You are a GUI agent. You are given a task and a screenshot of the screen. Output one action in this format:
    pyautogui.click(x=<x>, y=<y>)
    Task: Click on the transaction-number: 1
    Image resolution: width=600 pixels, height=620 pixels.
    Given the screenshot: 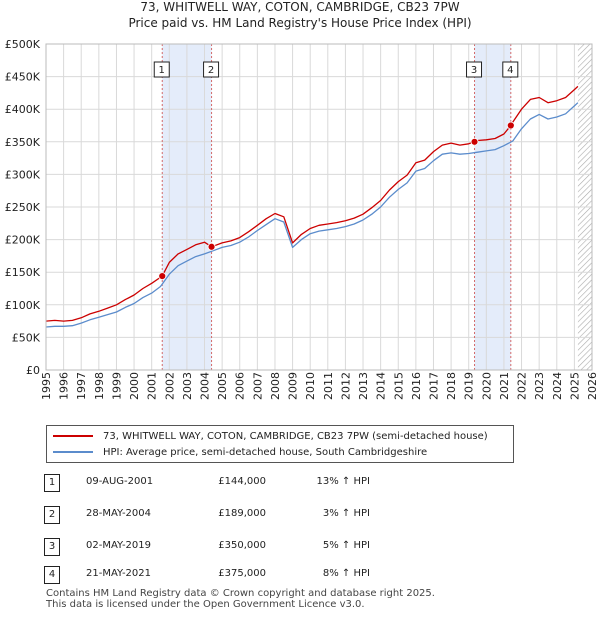 What is the action you would take?
    pyautogui.click(x=52, y=483)
    